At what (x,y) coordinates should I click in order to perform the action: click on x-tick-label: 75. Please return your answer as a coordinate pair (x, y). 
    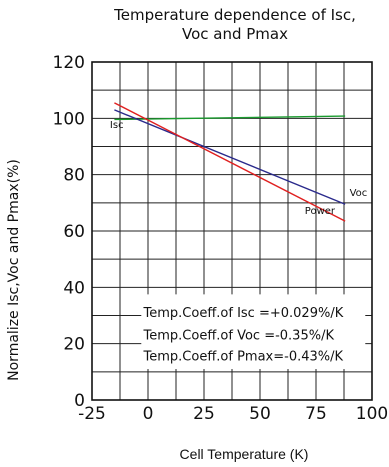
    Looking at the image, I should click on (316, 414).